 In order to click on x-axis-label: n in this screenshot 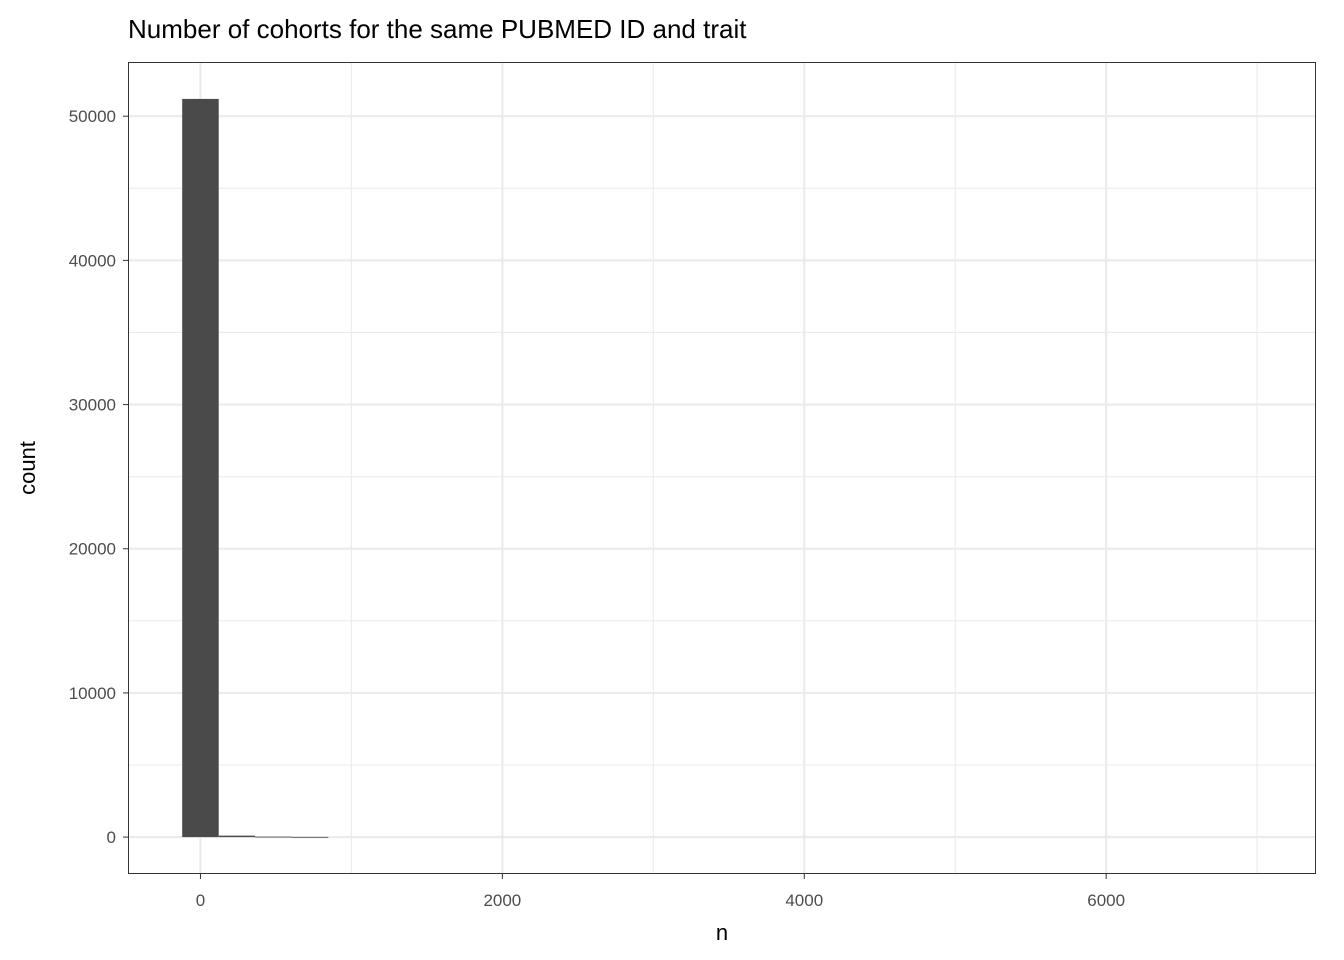, I will do `click(722, 932)`.